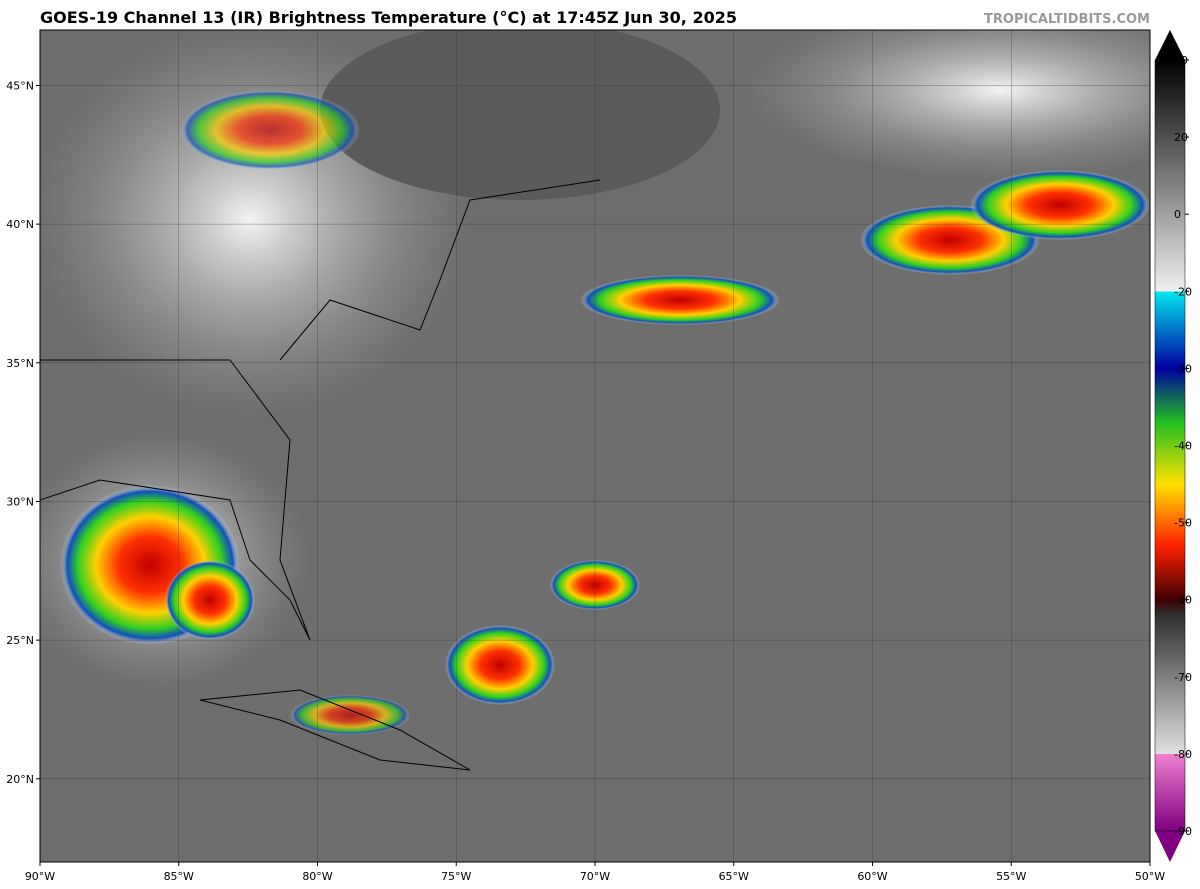 The height and width of the screenshot is (889, 1200). Describe the element at coordinates (1183, 291) in the screenshot. I see `colorbar-tick-label: -20` at that location.